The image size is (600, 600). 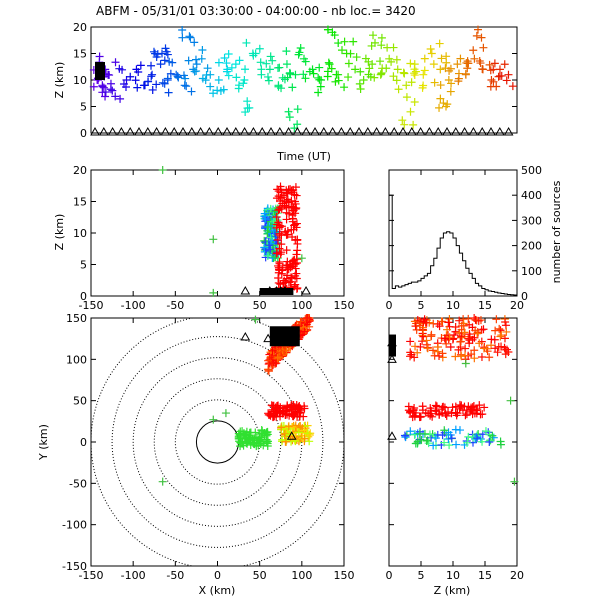 I want to click on xz-station-triangle, so click(x=306, y=290).